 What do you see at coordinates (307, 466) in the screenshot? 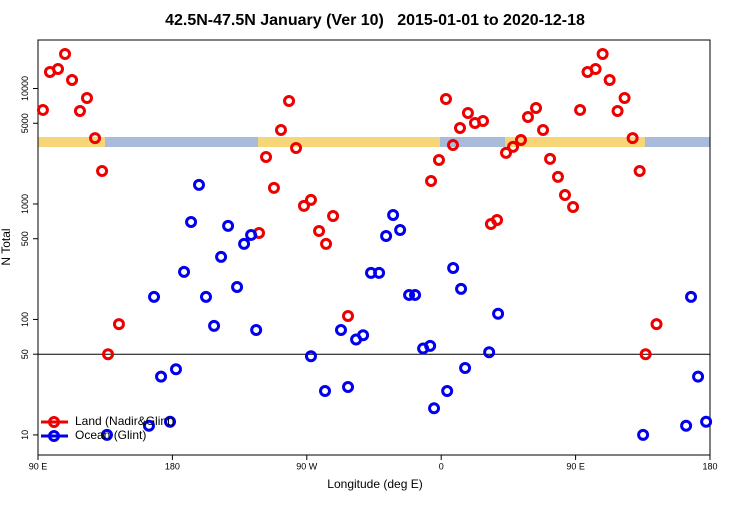
I see `x-tick-label: 90 W` at bounding box center [307, 466].